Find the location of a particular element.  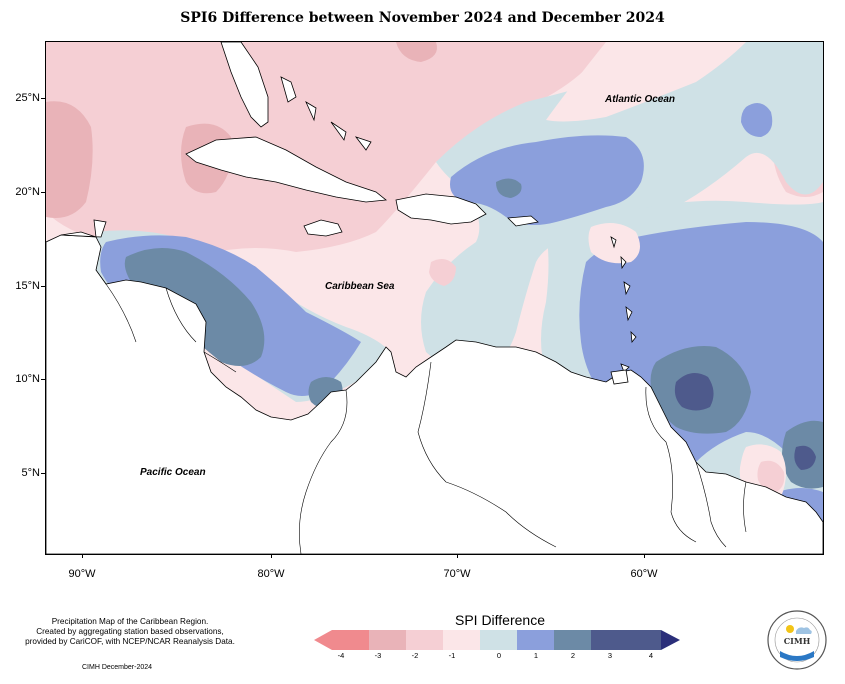

legend-bin-pos0 is located at coordinates (498, 640).